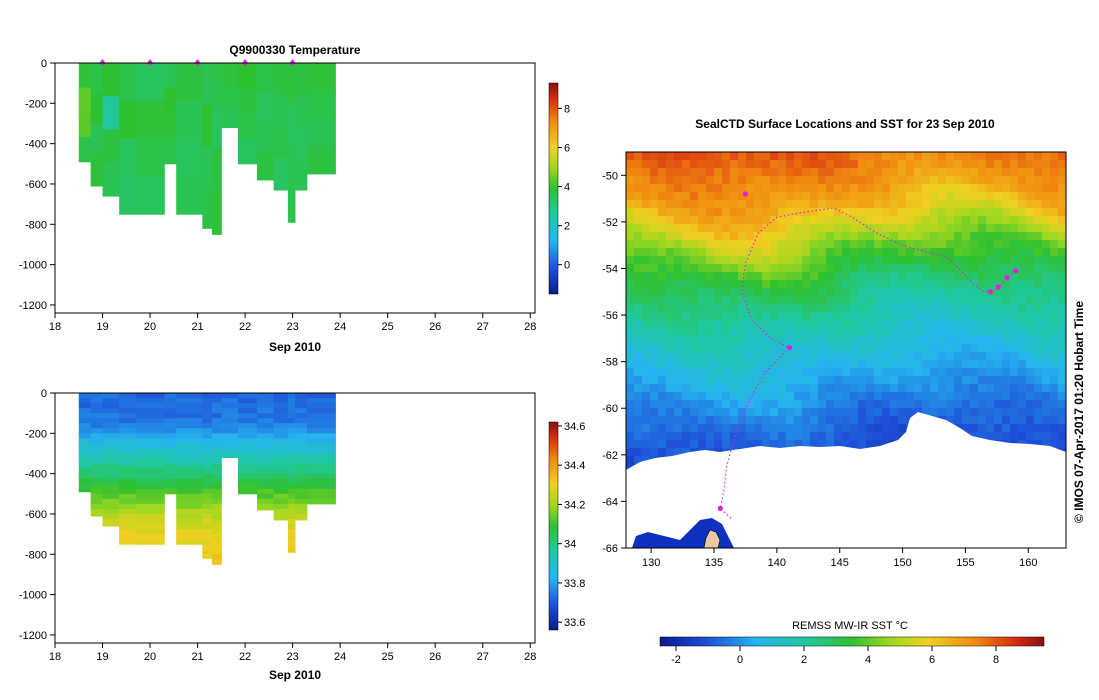 The image size is (1099, 700). What do you see at coordinates (292, 657) in the screenshot?
I see `x-tick-label: 23` at bounding box center [292, 657].